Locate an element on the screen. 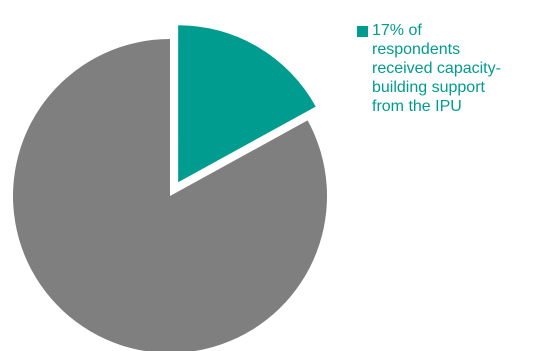 This screenshot has width=544, height=351. pie-slice-highlighted is located at coordinates (247, 104).